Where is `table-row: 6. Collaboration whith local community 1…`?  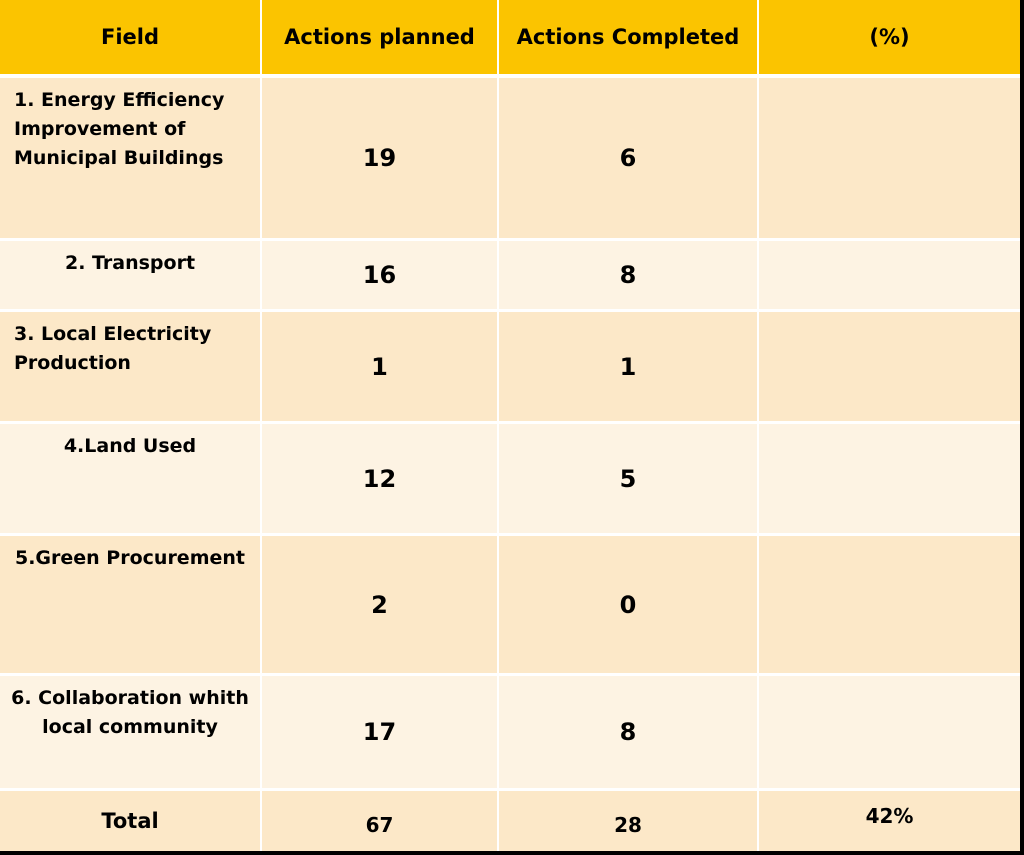 table-row: 6. Collaboration whith local community 1… is located at coordinates (510, 733).